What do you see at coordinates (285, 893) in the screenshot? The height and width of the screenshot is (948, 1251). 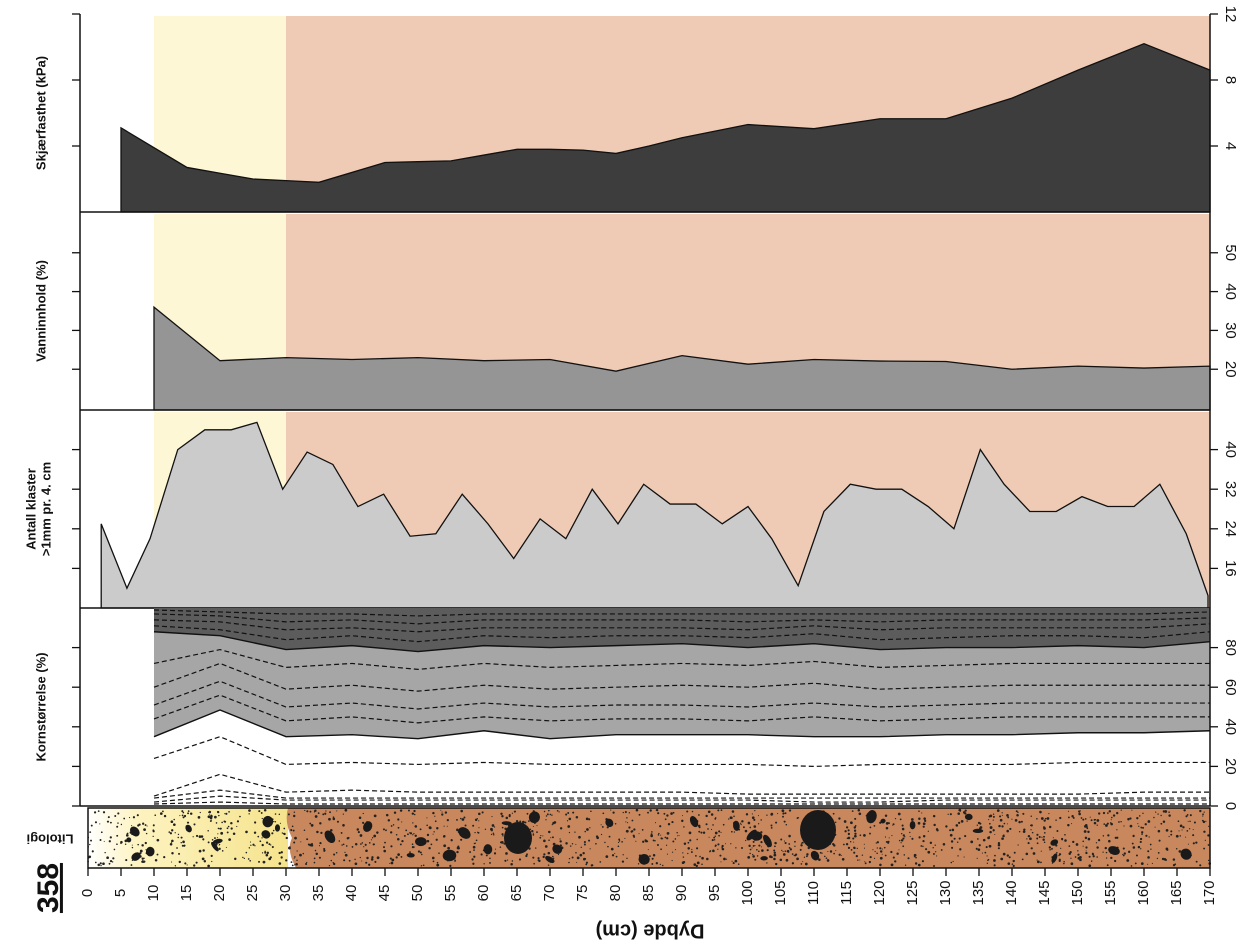 I see `x-tick-label: 30` at bounding box center [285, 893].